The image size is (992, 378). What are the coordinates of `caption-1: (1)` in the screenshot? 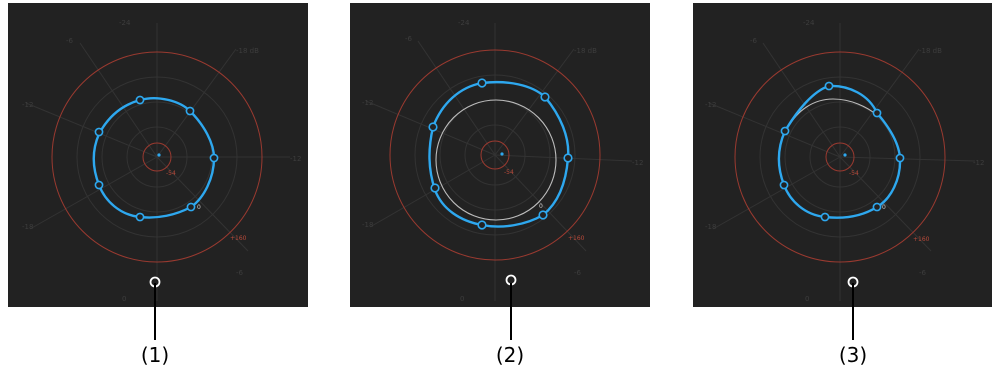 It's located at (155, 355).